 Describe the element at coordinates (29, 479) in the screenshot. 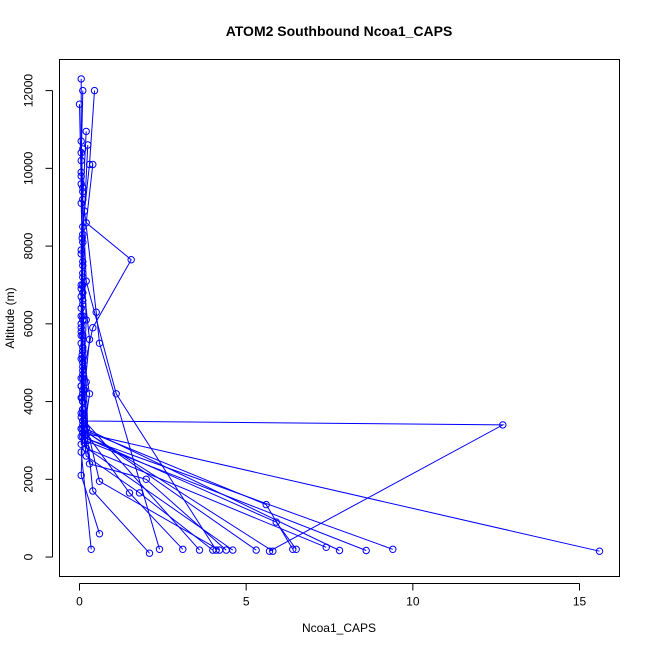

I see `y-tick-label: 2000` at that location.